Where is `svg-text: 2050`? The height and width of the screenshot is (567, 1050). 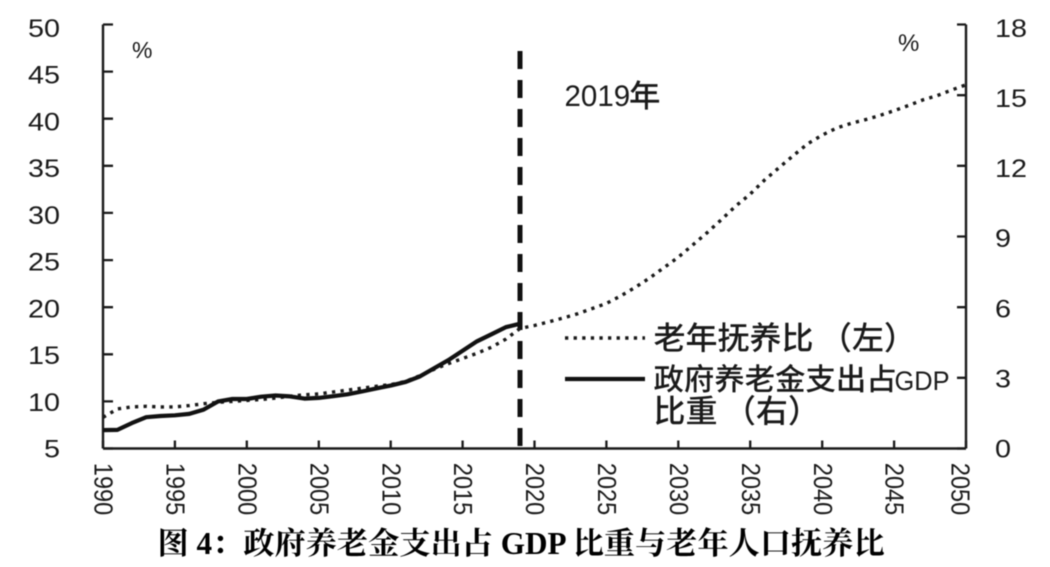 svg-text: 2050 is located at coordinates (960, 489).